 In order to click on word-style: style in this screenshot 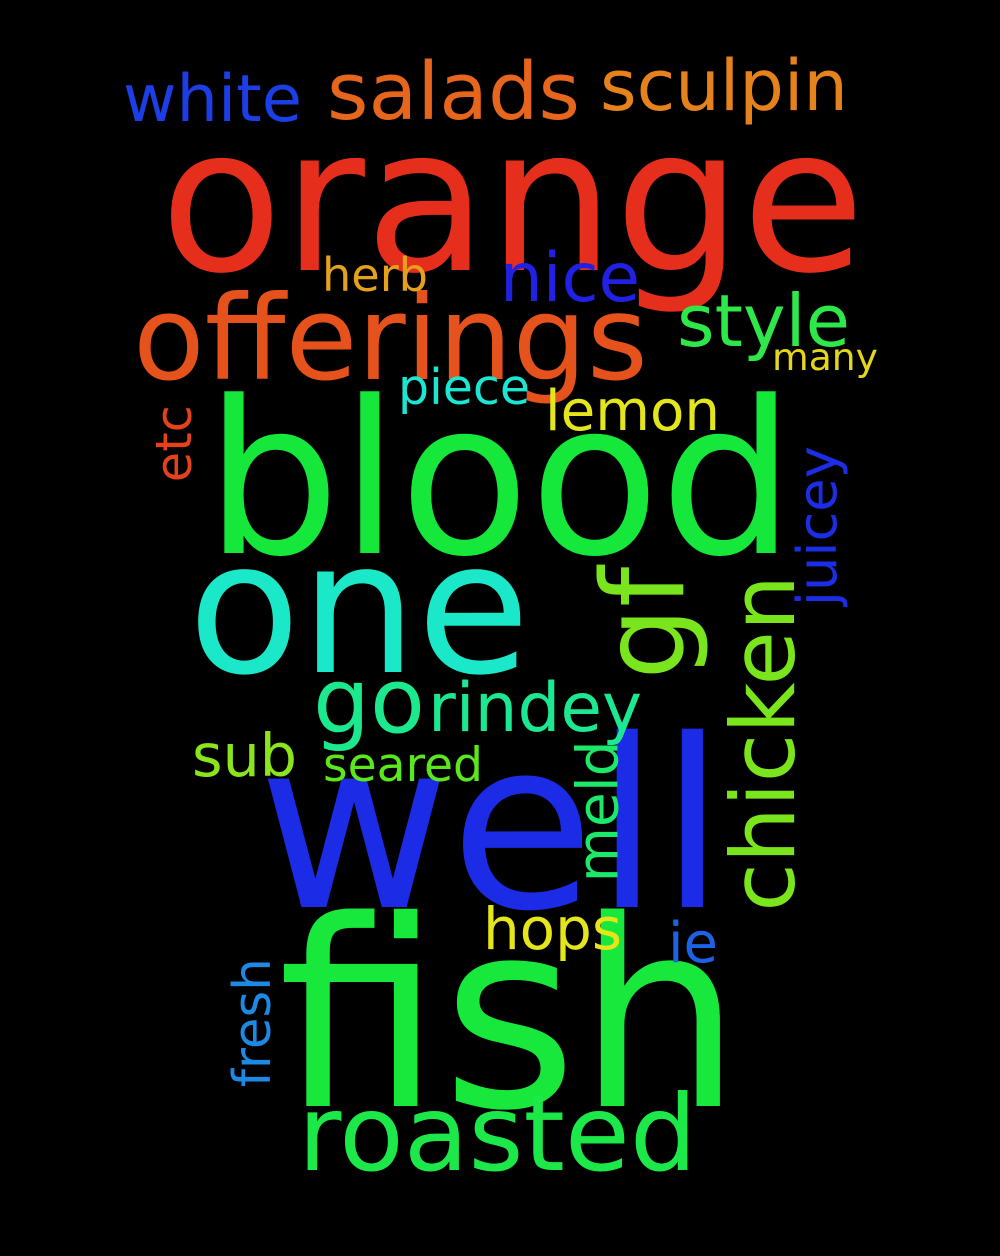, I will do `click(763, 321)`.